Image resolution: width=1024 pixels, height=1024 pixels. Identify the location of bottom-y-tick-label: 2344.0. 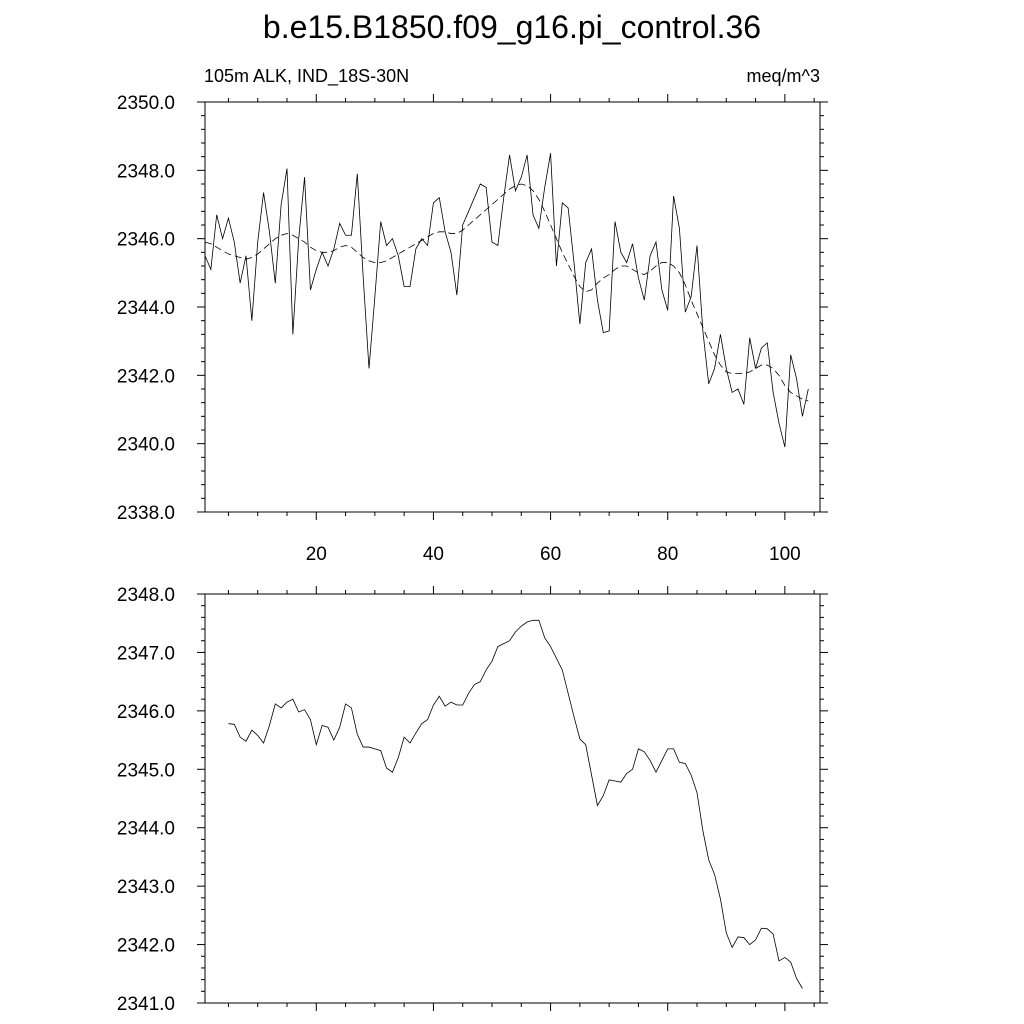
(146, 829).